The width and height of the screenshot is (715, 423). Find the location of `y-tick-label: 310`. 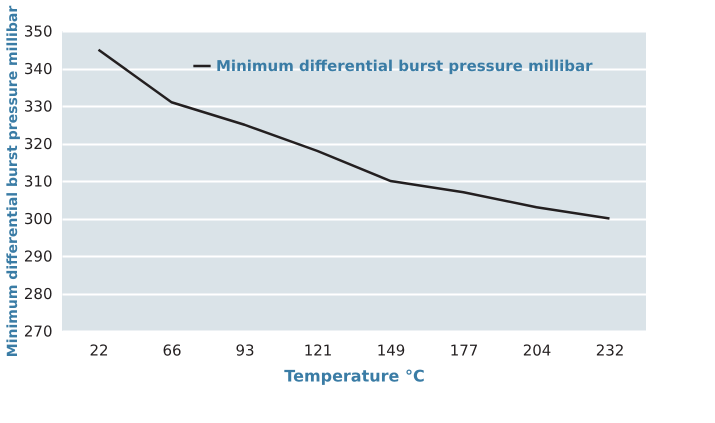

y-tick-label: 310 is located at coordinates (38, 181).